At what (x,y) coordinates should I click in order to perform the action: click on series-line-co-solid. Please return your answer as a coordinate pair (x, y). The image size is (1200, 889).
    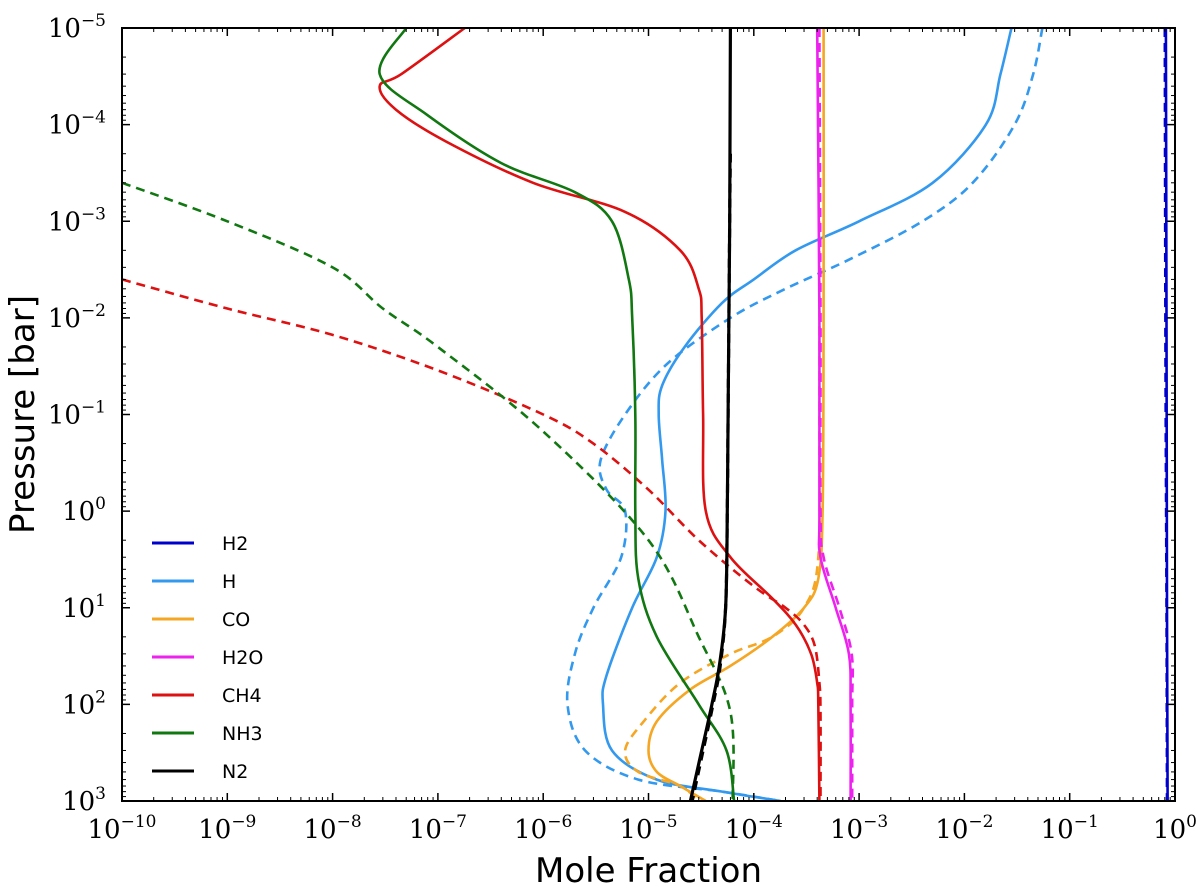
    Looking at the image, I should click on (736, 414).